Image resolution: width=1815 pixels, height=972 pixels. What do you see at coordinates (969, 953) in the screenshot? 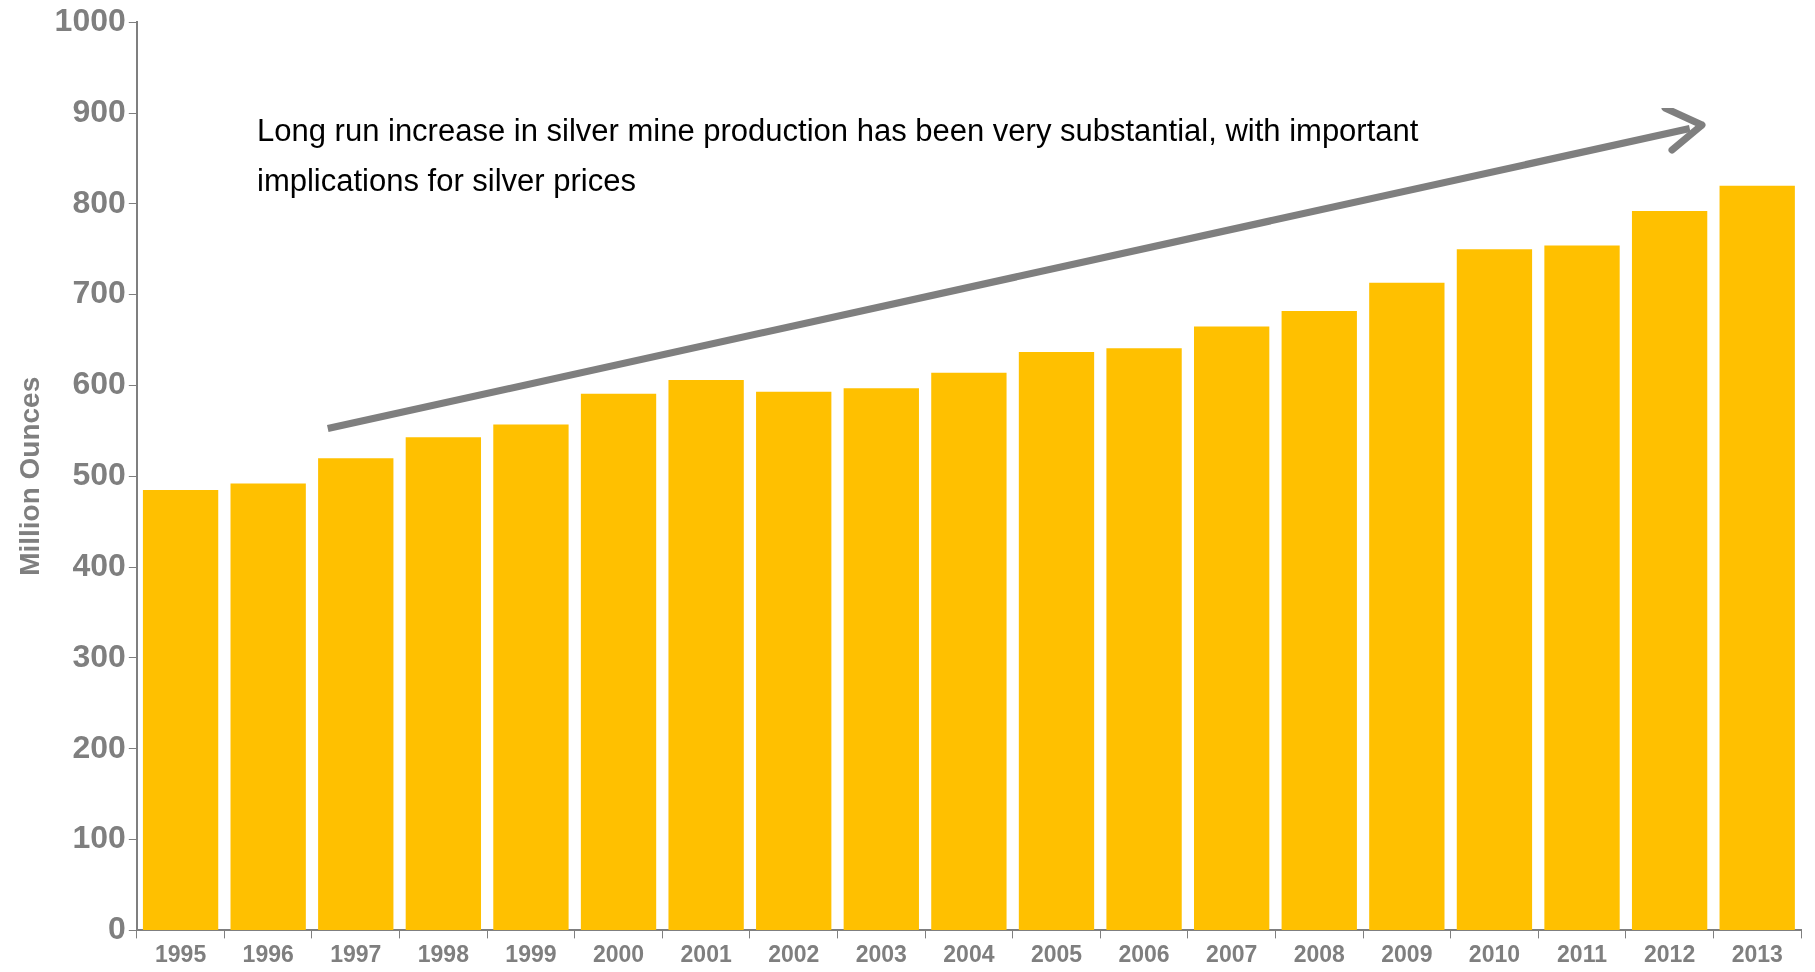
I see `x-tick-label: 2004` at bounding box center [969, 953].